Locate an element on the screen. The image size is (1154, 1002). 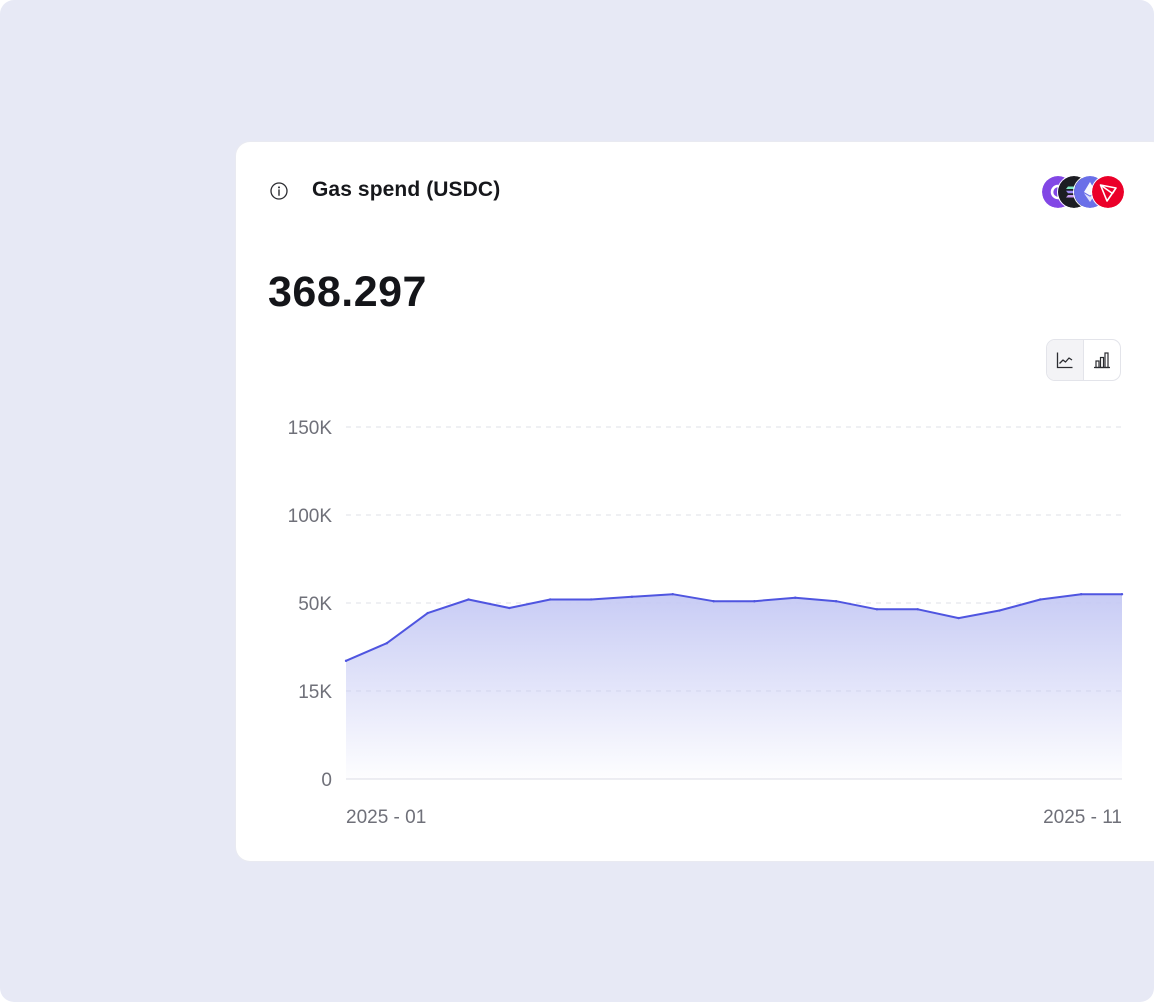
series-points is located at coordinates (734, 628).